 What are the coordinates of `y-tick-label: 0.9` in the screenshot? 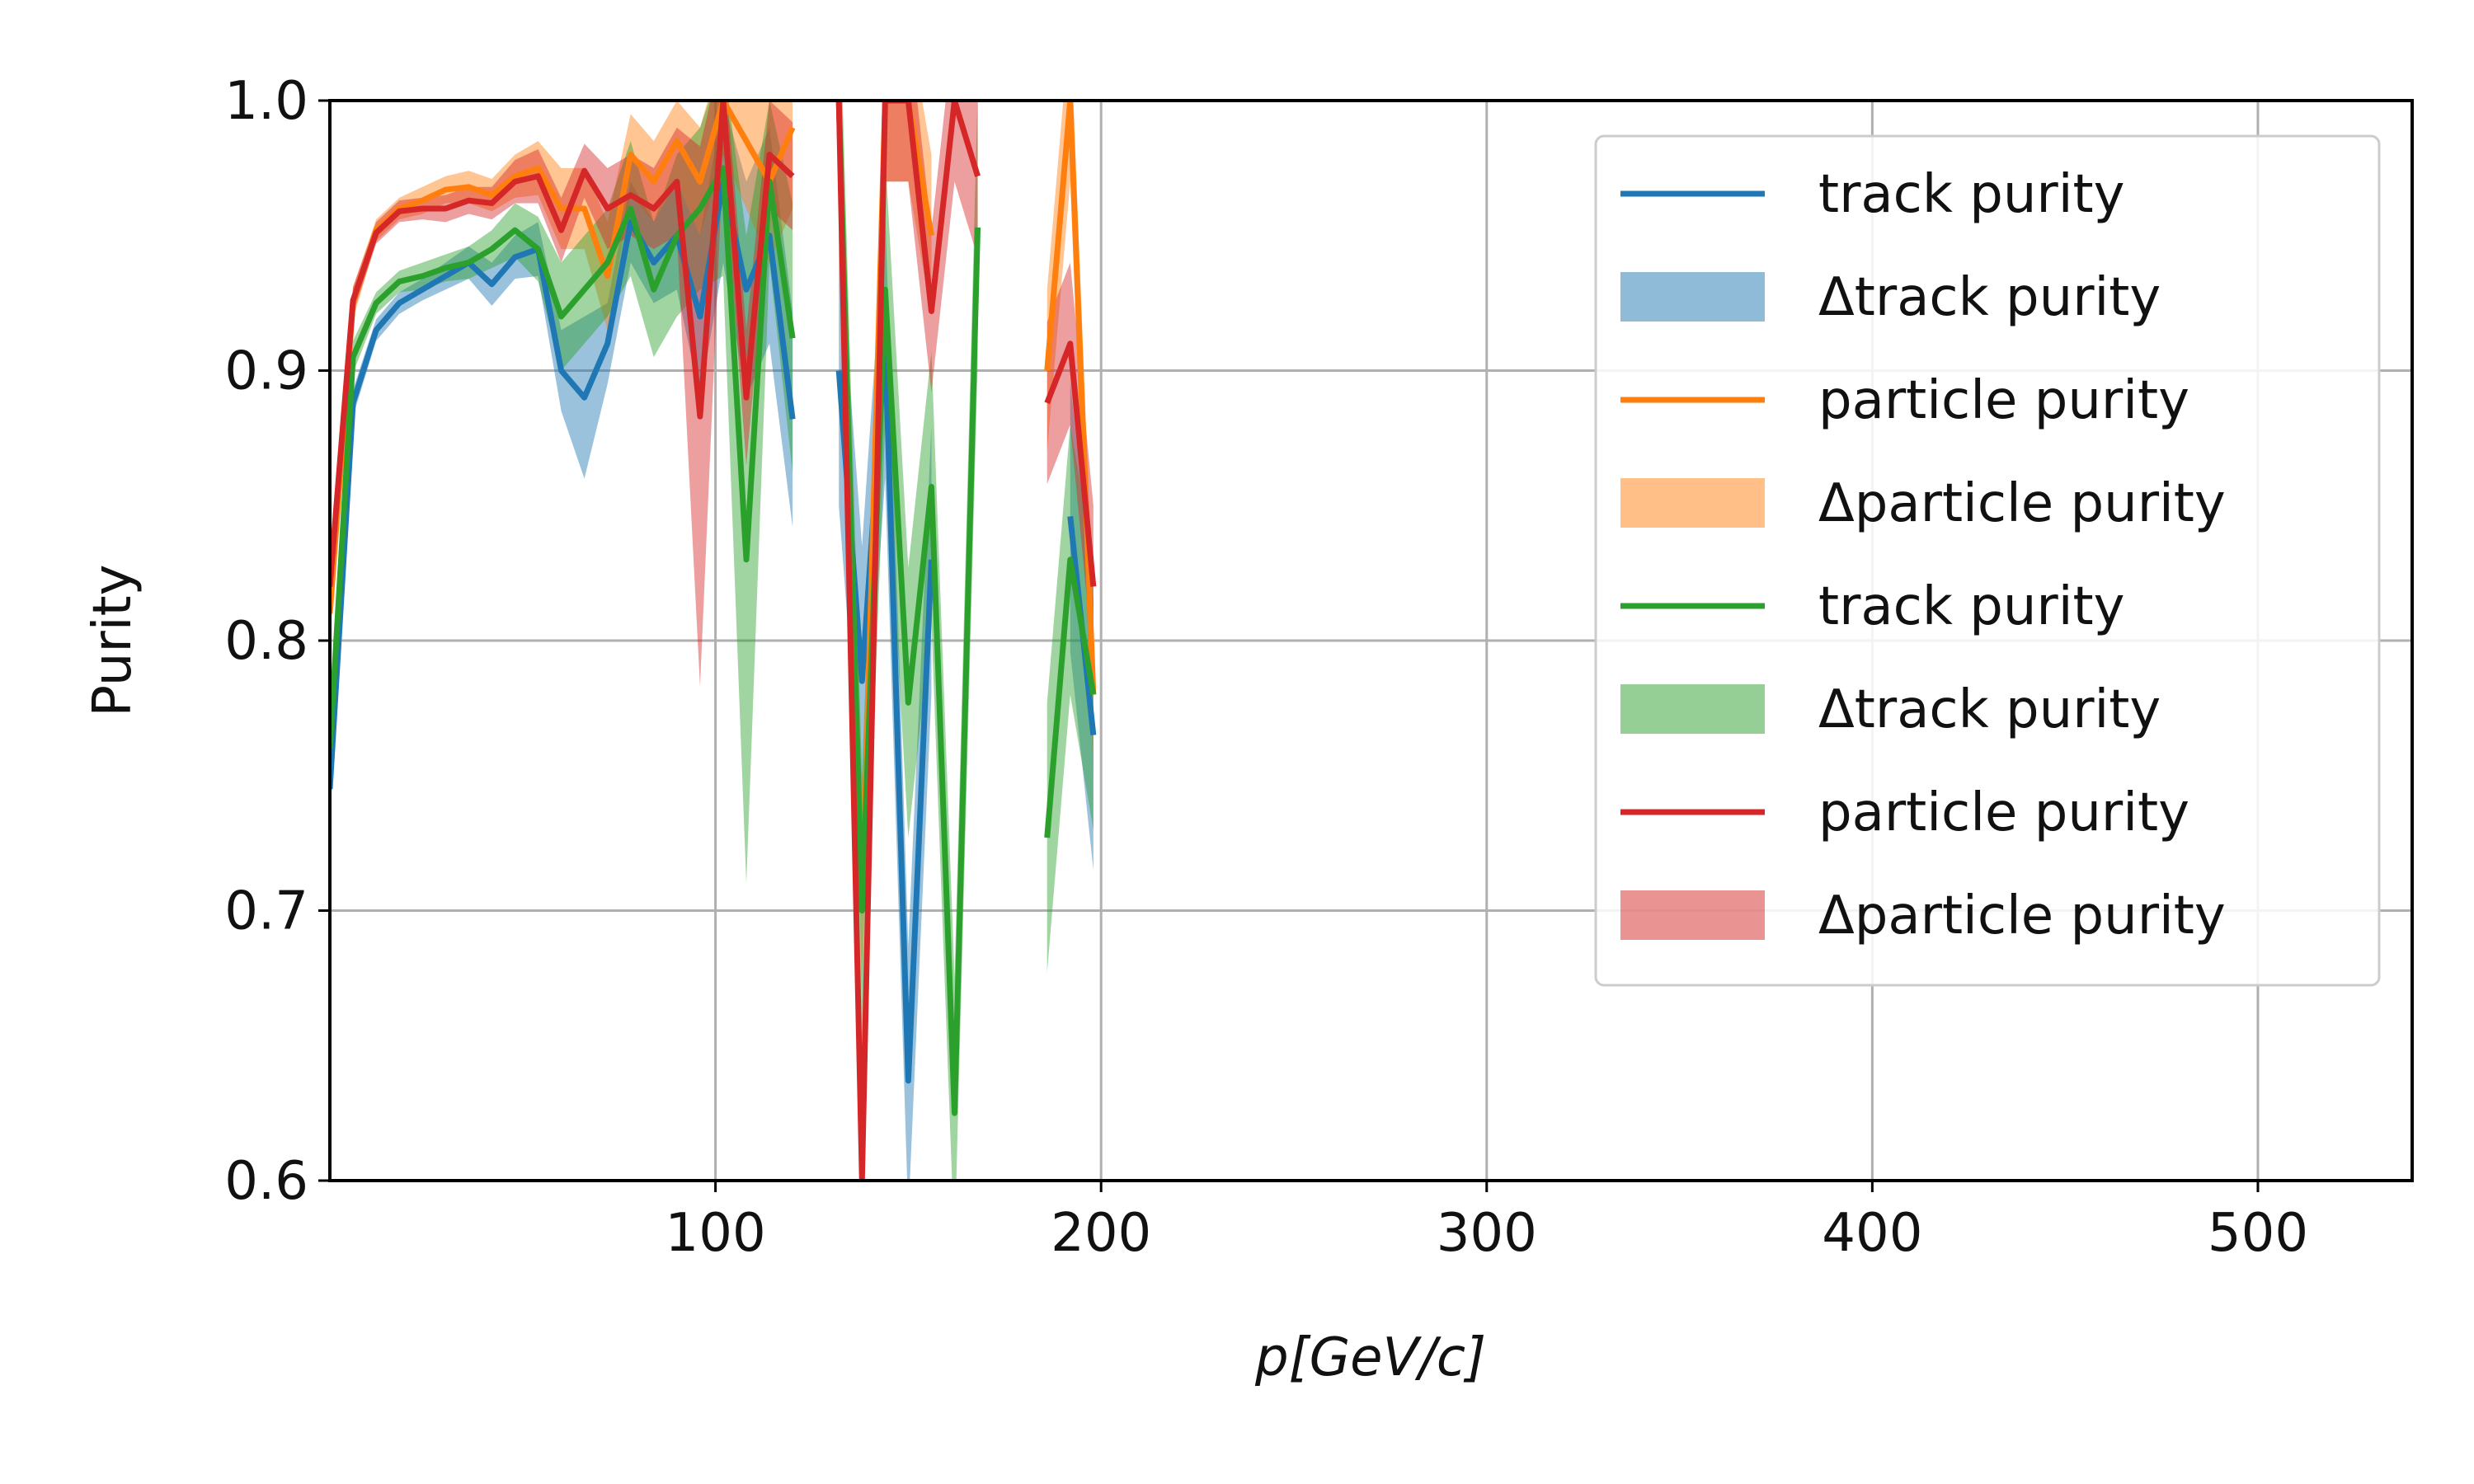 It's located at (266, 371).